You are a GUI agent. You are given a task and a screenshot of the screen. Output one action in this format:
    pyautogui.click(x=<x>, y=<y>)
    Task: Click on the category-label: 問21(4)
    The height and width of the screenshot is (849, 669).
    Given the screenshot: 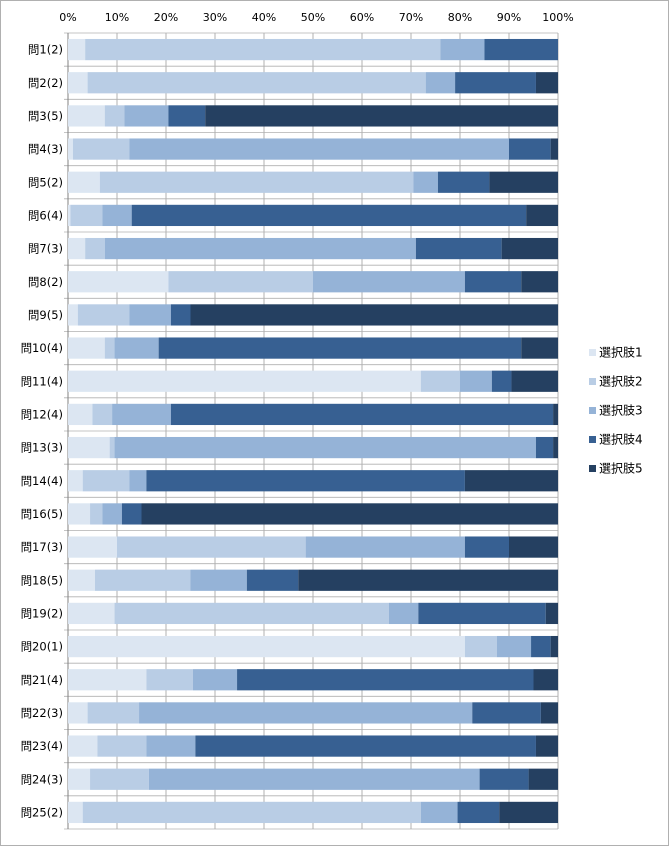 What is the action you would take?
    pyautogui.click(x=42, y=680)
    